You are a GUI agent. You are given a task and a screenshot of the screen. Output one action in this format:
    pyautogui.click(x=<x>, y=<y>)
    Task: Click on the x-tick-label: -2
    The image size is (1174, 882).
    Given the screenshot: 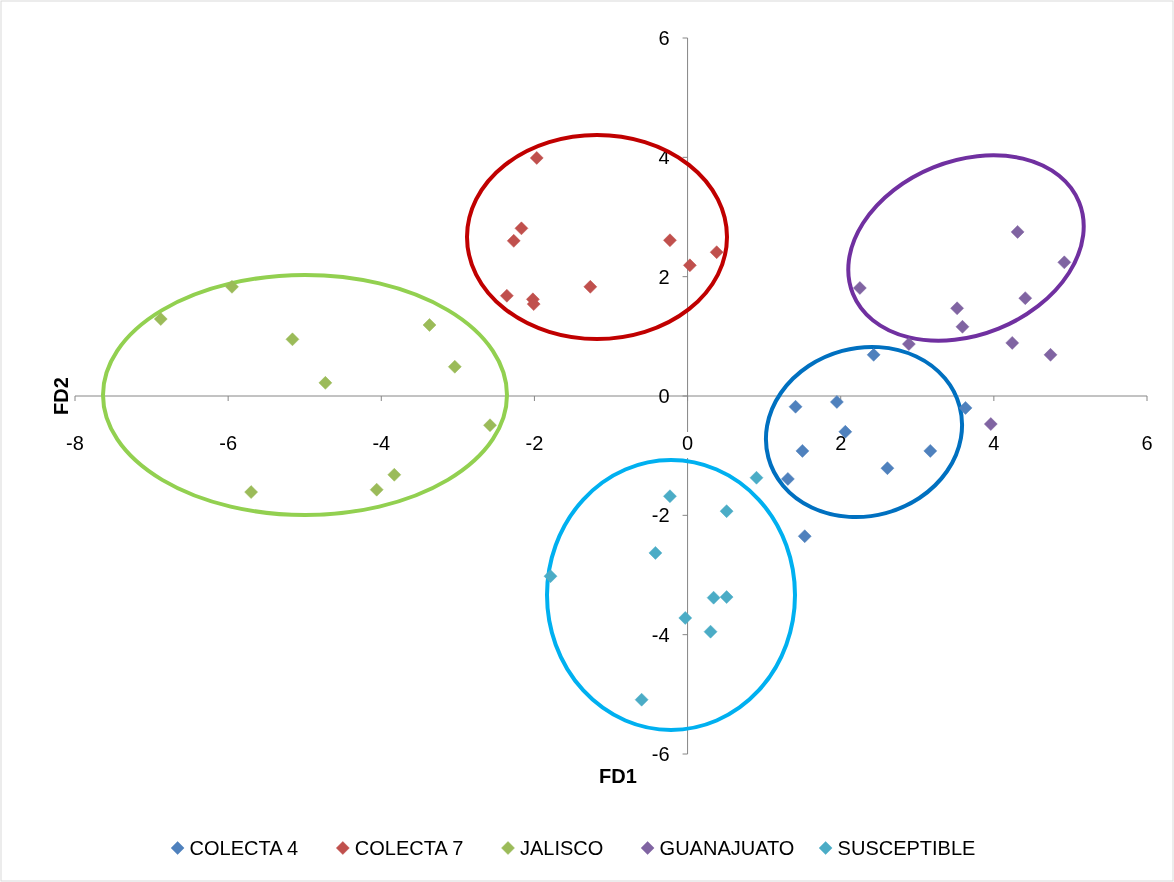 What is the action you would take?
    pyautogui.click(x=534, y=443)
    